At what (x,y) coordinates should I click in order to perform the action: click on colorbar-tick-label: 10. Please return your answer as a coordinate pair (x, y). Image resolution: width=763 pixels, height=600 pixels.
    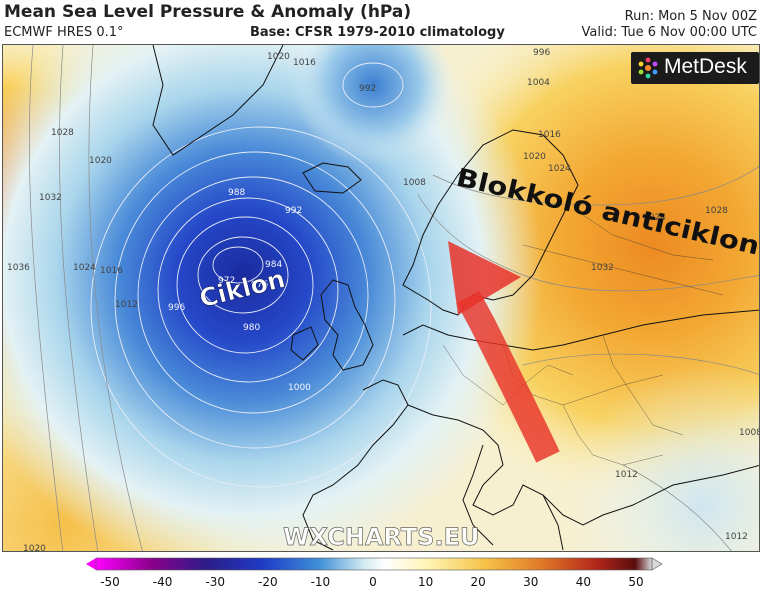
    Looking at the image, I should click on (425, 582).